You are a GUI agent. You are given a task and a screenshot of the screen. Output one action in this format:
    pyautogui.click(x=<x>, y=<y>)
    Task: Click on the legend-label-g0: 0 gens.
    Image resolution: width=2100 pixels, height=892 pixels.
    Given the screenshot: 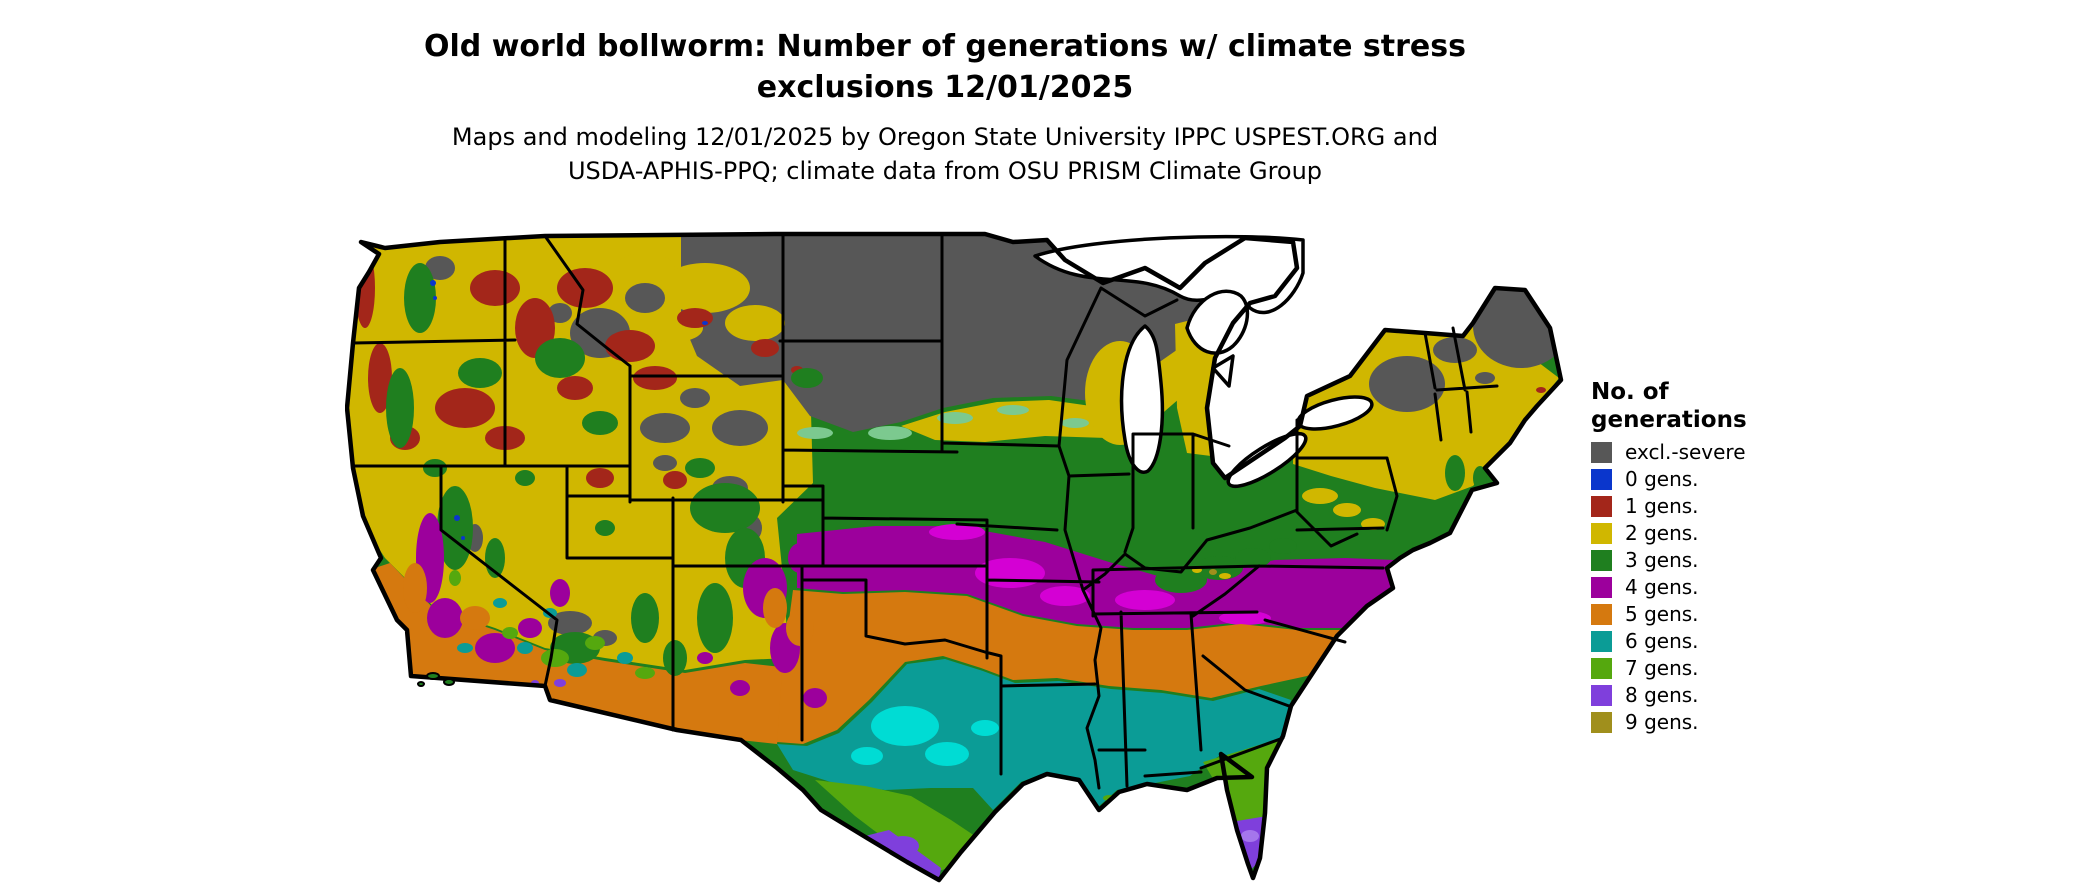 What is the action you would take?
    pyautogui.click(x=1662, y=479)
    